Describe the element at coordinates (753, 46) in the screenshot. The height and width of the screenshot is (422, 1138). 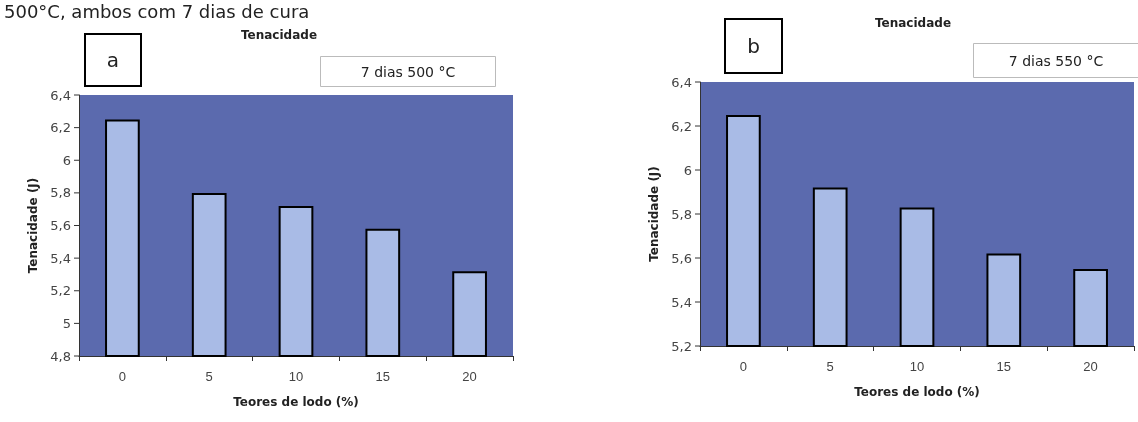
I see `text: b` at that location.